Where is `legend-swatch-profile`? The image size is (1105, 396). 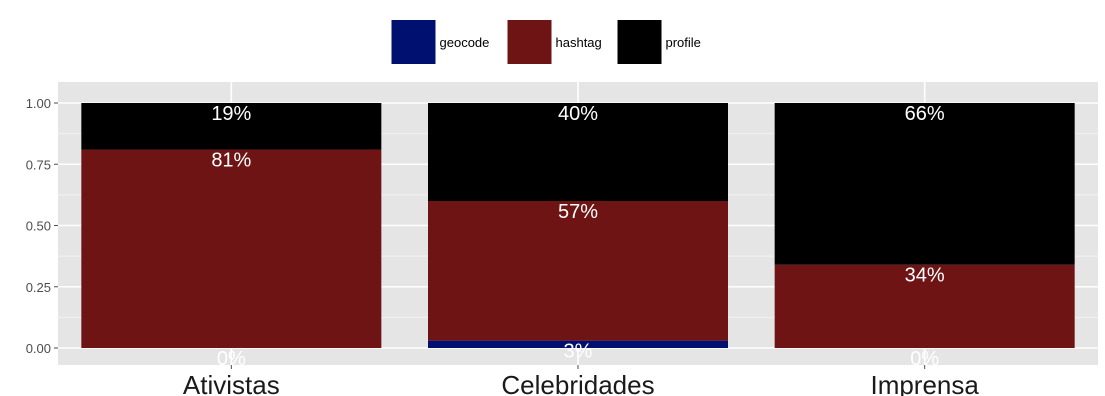 legend-swatch-profile is located at coordinates (639, 42).